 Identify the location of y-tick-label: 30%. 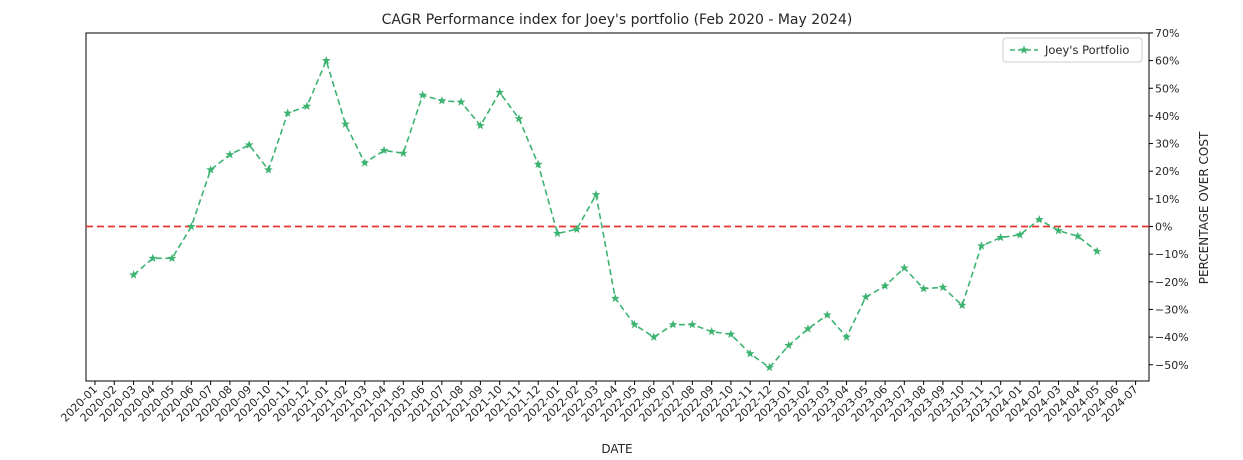
(1167, 144).